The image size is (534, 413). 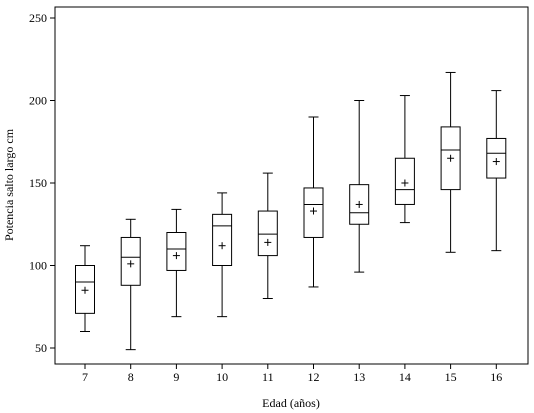 I want to click on y-tick-label: 200, so click(x=38, y=101).